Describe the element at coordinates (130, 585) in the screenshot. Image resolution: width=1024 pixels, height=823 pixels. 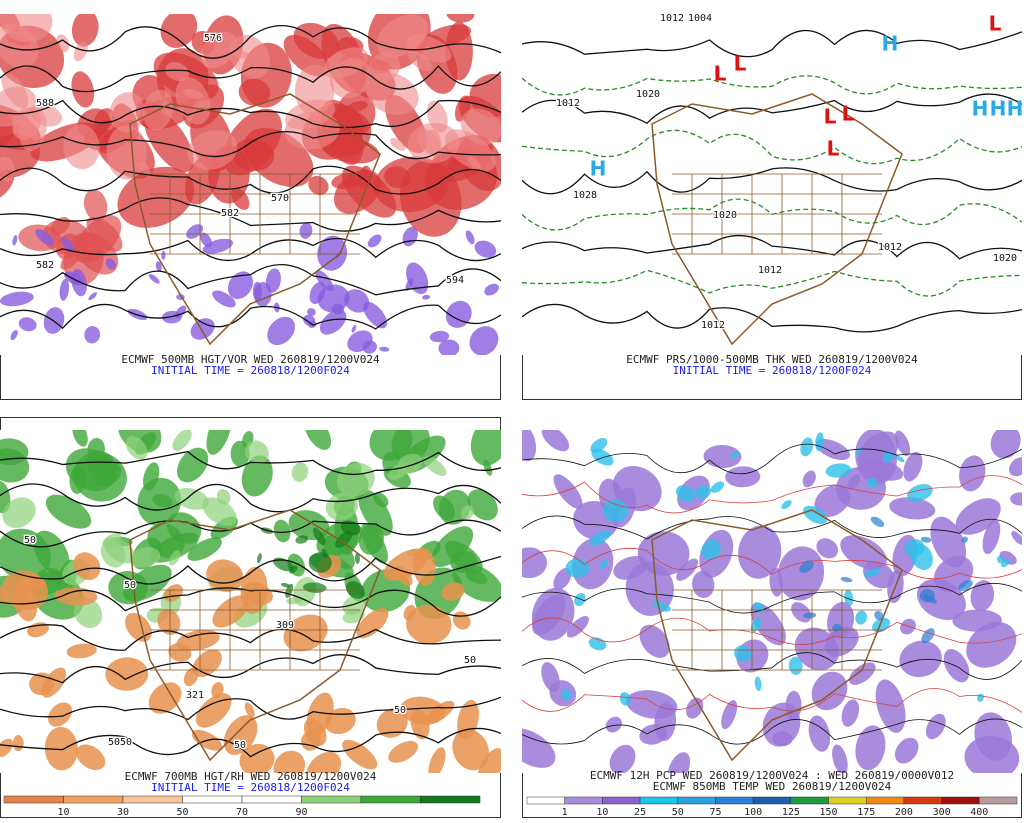
I see `contour-label: 50` at that location.